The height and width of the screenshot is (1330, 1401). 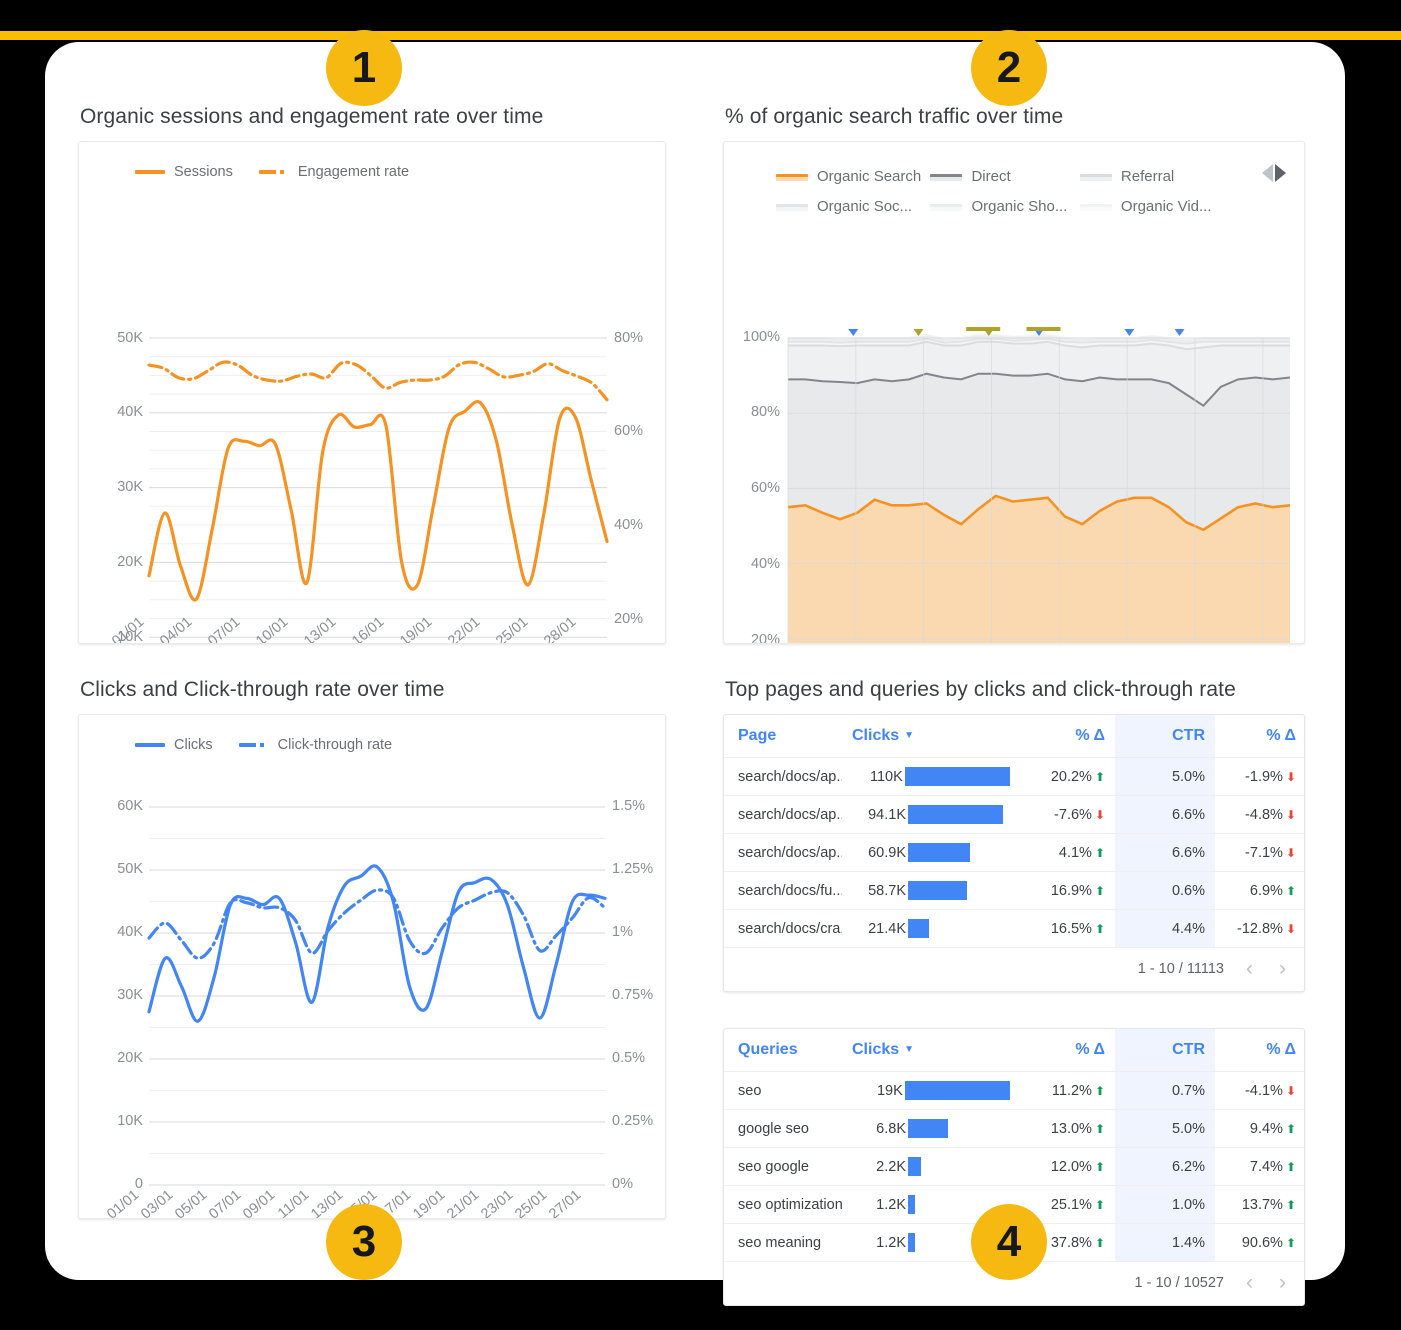 I want to click on cell-delta: 4.1% ⬆, so click(x=1067, y=852).